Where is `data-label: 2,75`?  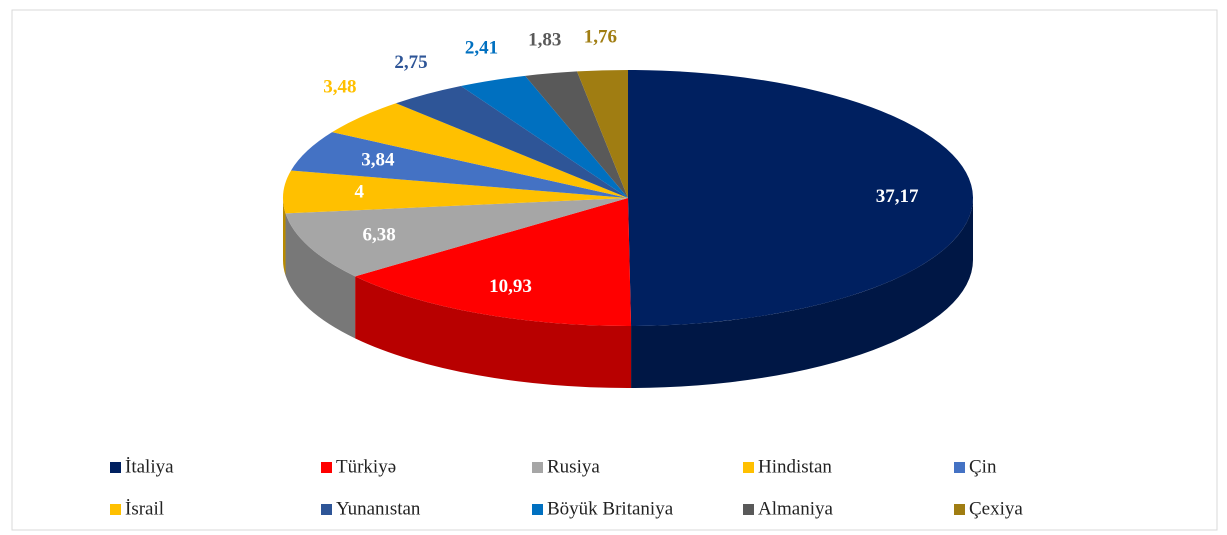 data-label: 2,75 is located at coordinates (410, 62).